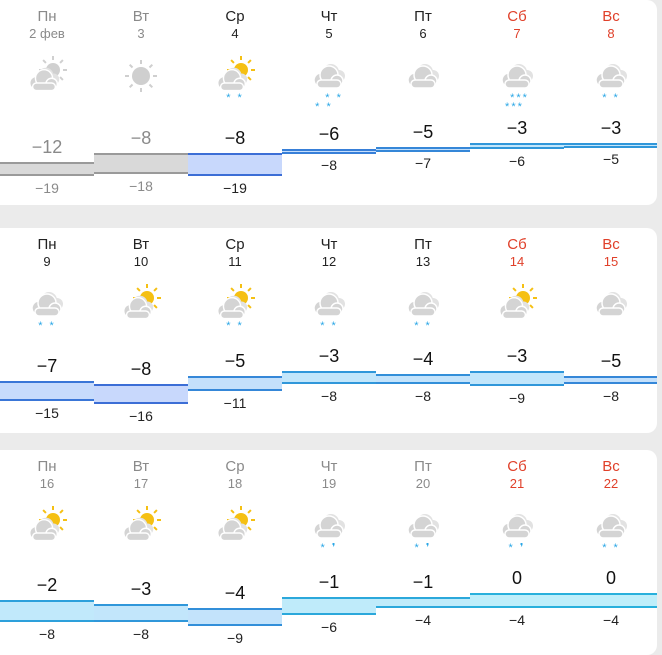  What do you see at coordinates (235, 33) in the screenshot?
I see `day-date: 4` at bounding box center [235, 33].